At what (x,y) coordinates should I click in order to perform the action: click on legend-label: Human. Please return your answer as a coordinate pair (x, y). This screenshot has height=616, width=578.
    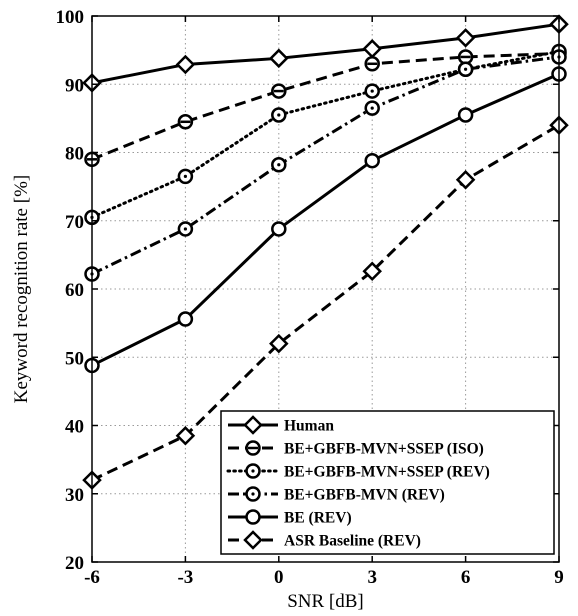
    Looking at the image, I should click on (309, 426).